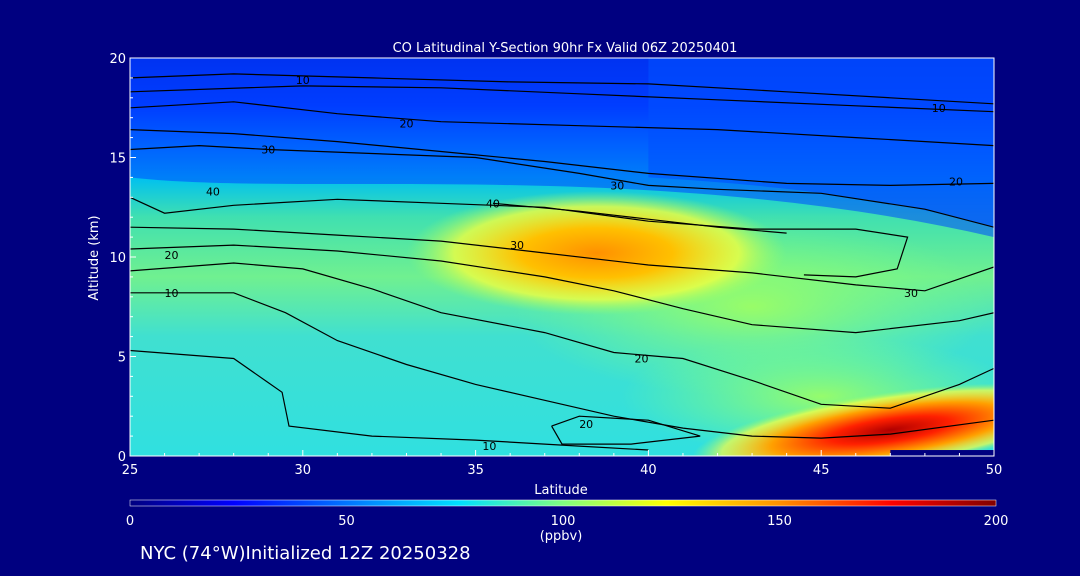 This screenshot has width=1080, height=576. Describe the element at coordinates (305, 553) in the screenshot. I see `footer-initialized: NYC (74°W)Initialized 12Z 20250328` at that location.